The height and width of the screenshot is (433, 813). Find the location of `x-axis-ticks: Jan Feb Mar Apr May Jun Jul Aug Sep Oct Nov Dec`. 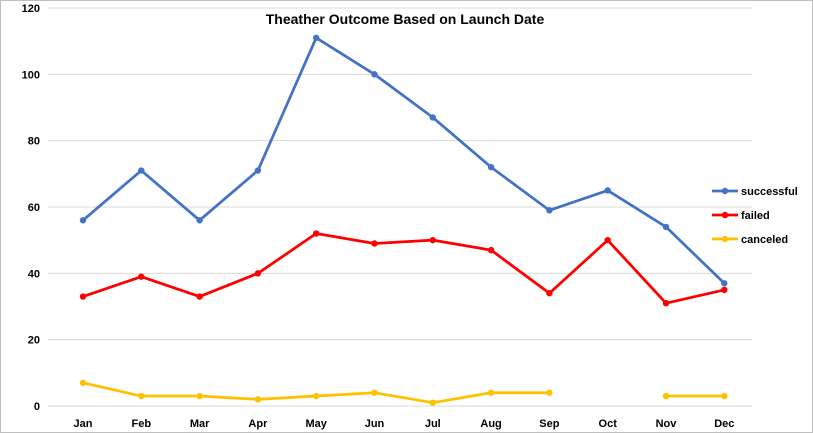

x-axis-ticks: Jan Feb Mar Apr May Jun Jul Aug Sep Oct Nov Dec is located at coordinates (404, 424).